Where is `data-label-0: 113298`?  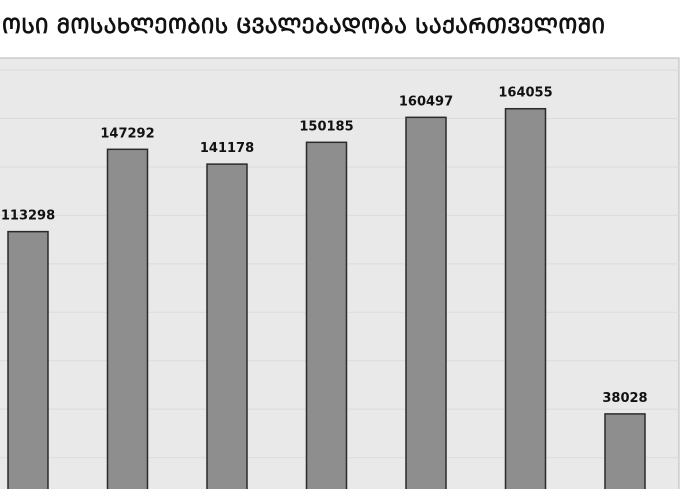 data-label-0: 113298 is located at coordinates (28, 216).